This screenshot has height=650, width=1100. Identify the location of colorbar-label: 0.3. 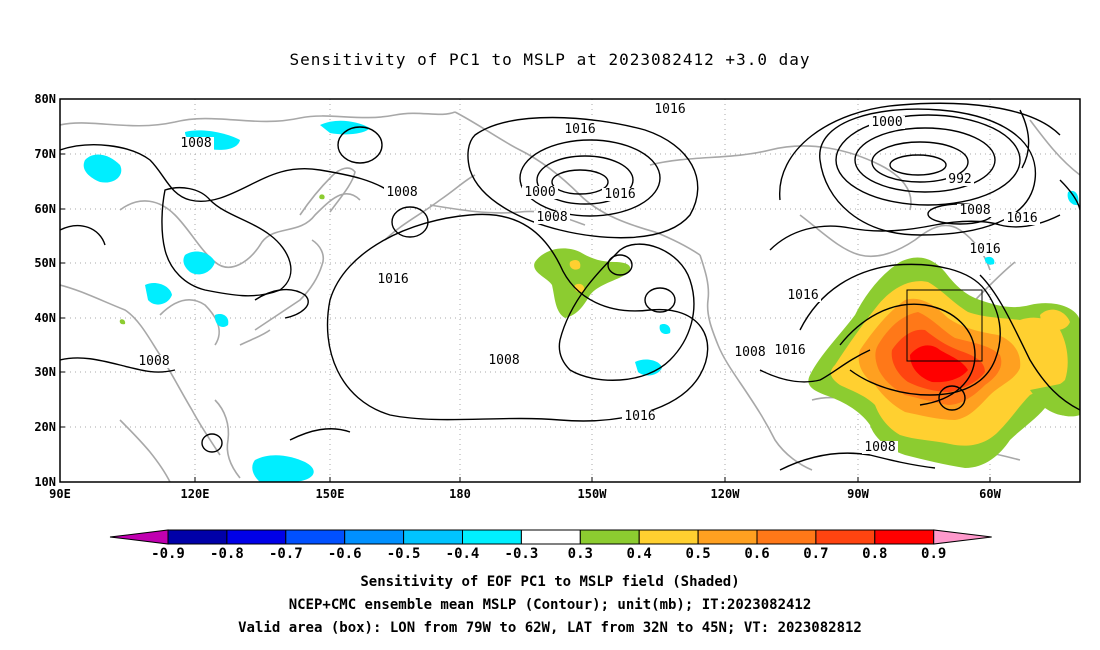
(580, 554).